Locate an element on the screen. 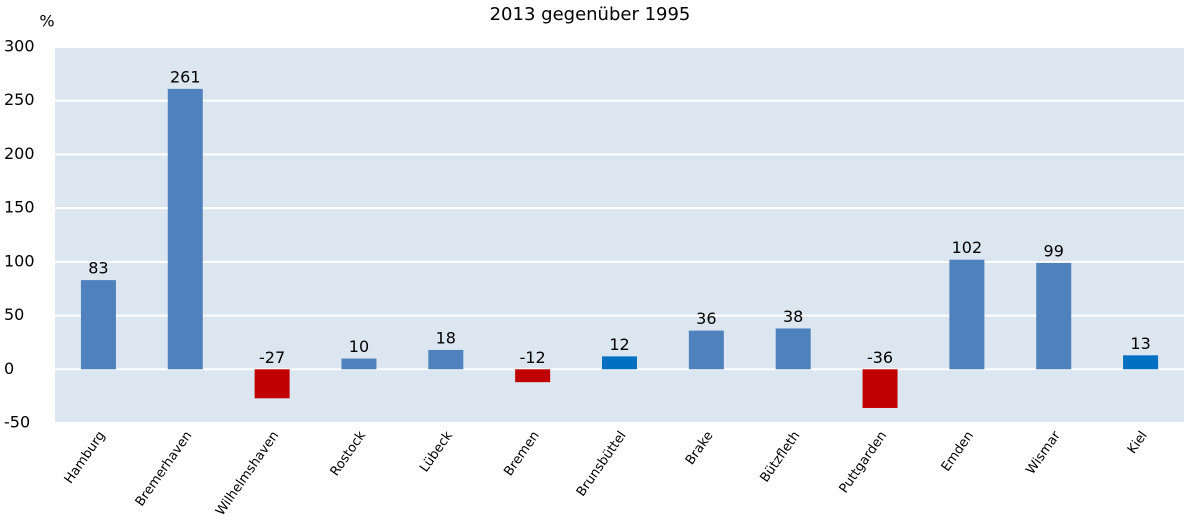  value-label: 13 is located at coordinates (1140, 343).